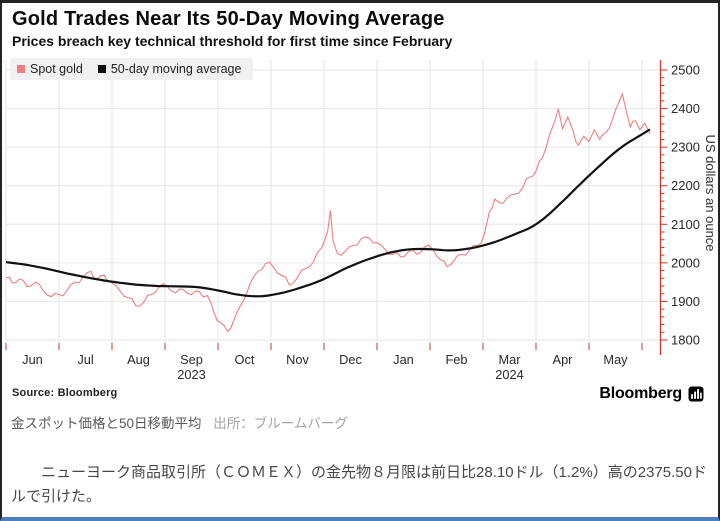  What do you see at coordinates (563, 359) in the screenshot?
I see `svg-text: Apr` at bounding box center [563, 359].